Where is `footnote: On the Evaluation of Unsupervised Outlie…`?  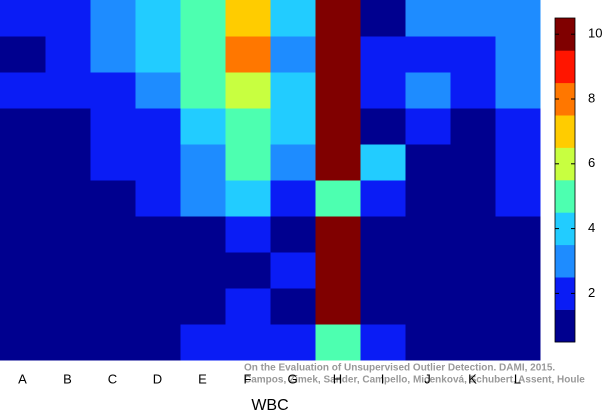
footnote: On the Evaluation of Unsupervised Outlie… is located at coordinates (399, 368).